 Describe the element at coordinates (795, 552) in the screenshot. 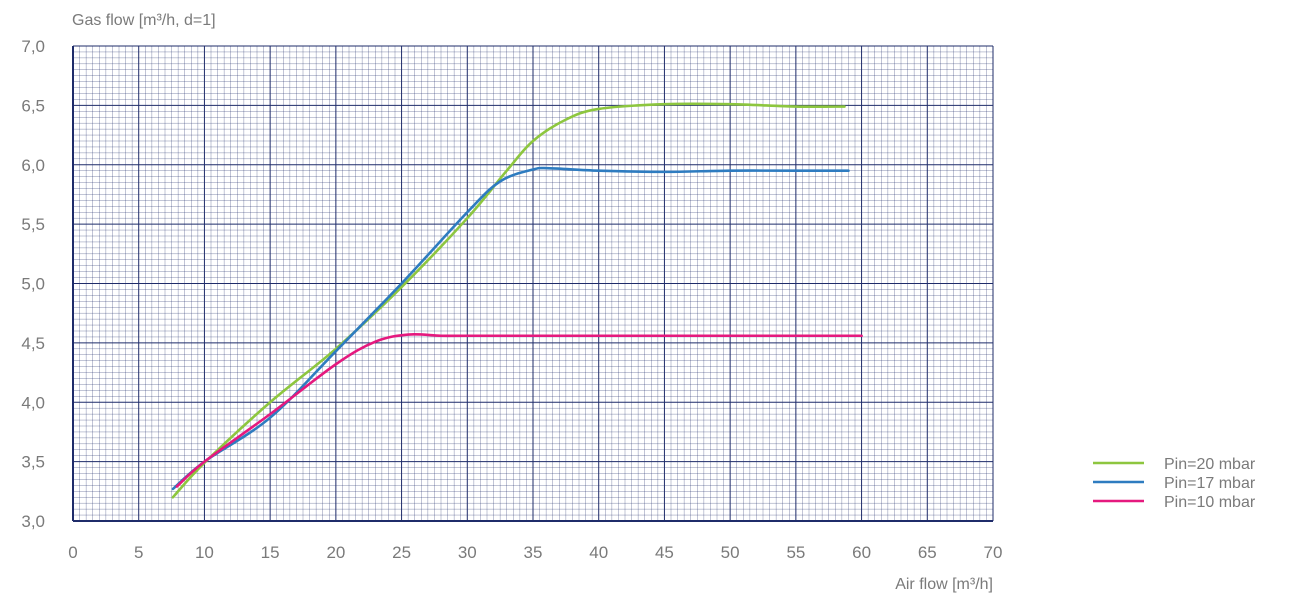

I see `x-tick-label: 55` at that location.